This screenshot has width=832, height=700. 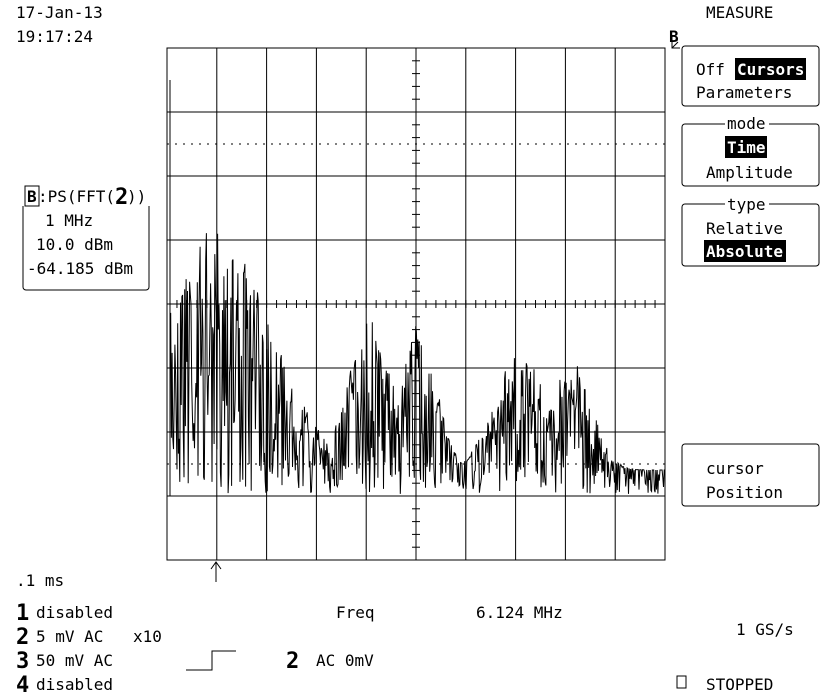 What do you see at coordinates (59, 12) in the screenshot?
I see `date: 17-Jan-13` at bounding box center [59, 12].